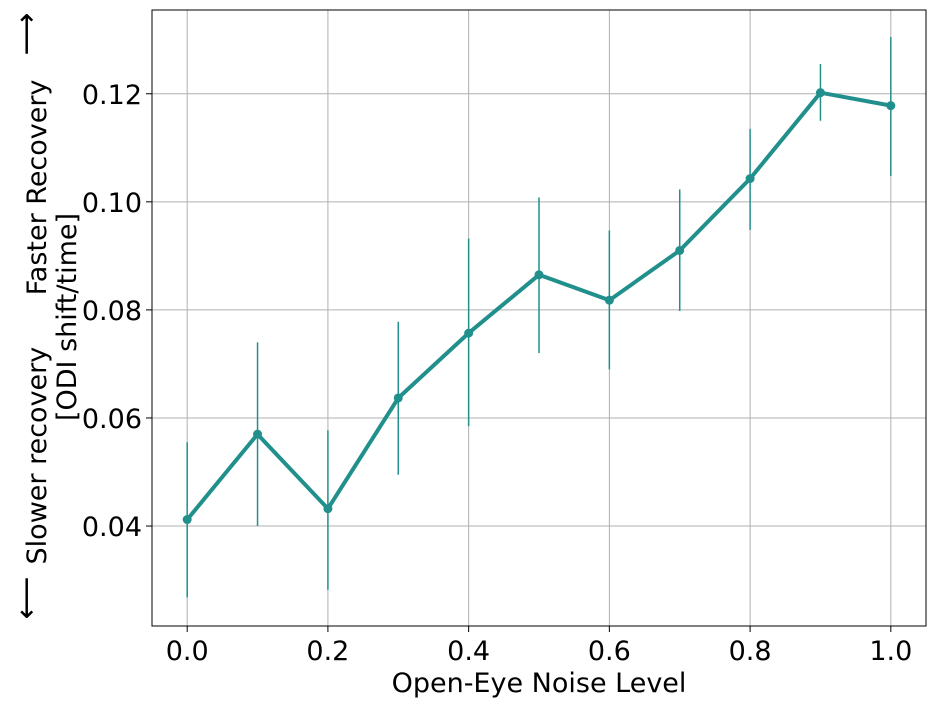  Describe the element at coordinates (890, 651) in the screenshot. I see `x-tick-label: 1.0` at that location.